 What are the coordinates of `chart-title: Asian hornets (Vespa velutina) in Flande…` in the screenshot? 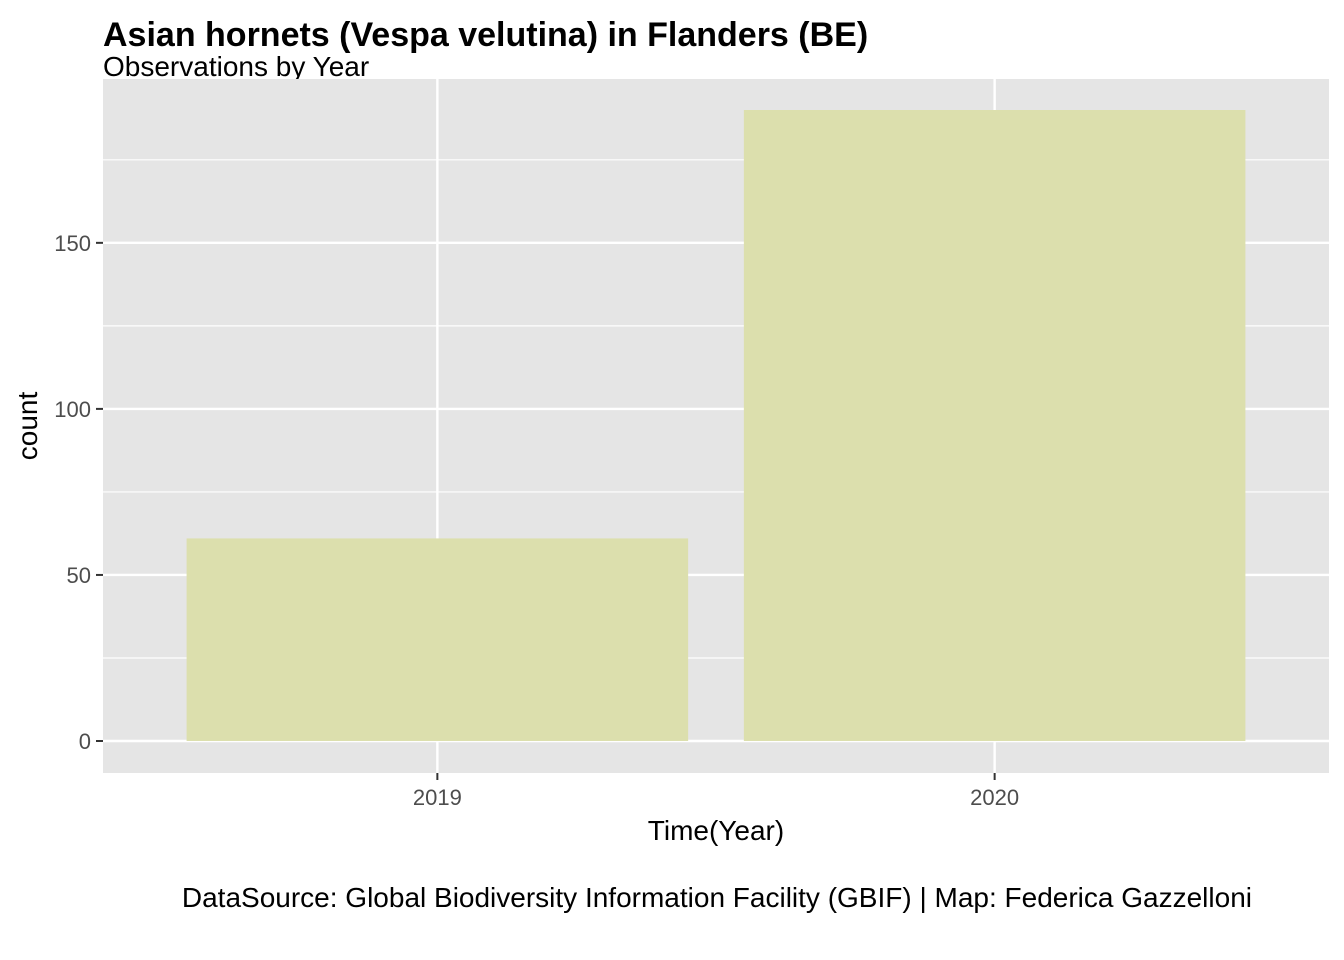 It's located at (485, 35).